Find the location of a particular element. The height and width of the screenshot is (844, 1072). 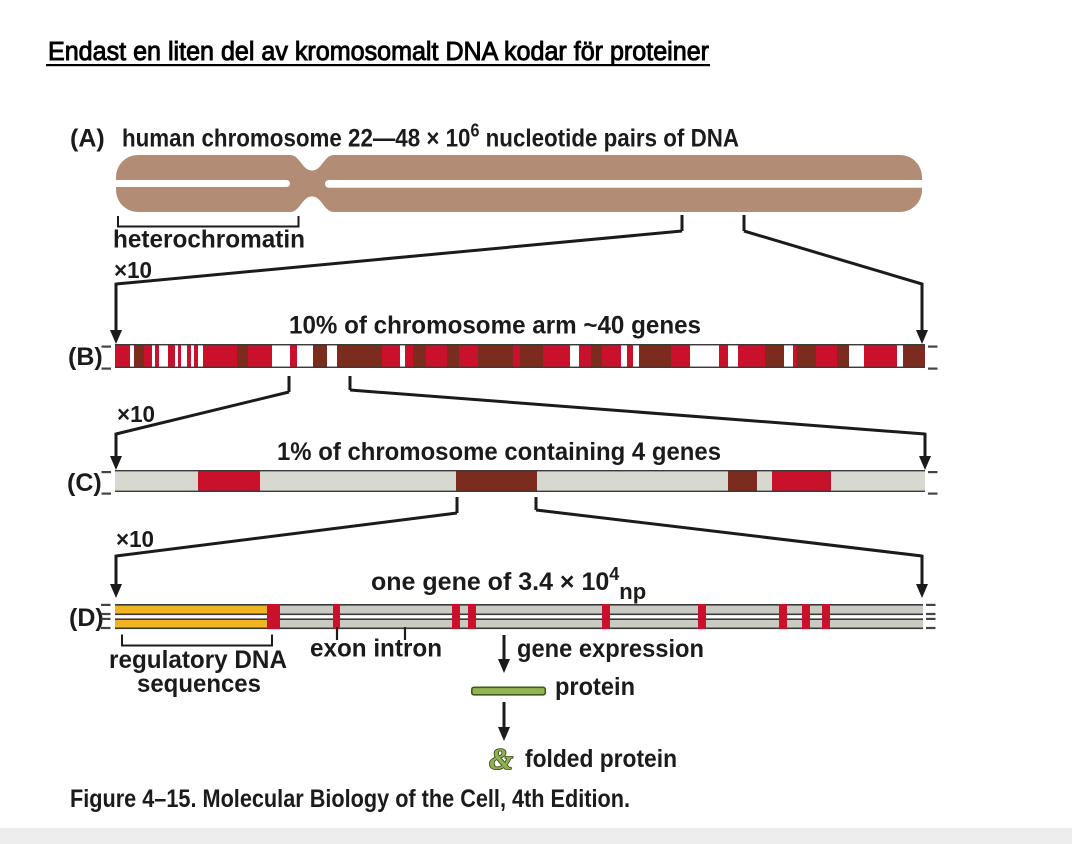

svg-text:1% of chromosome containing 4: 1% of chromosome containing 4 genes is located at coordinates (499, 452).